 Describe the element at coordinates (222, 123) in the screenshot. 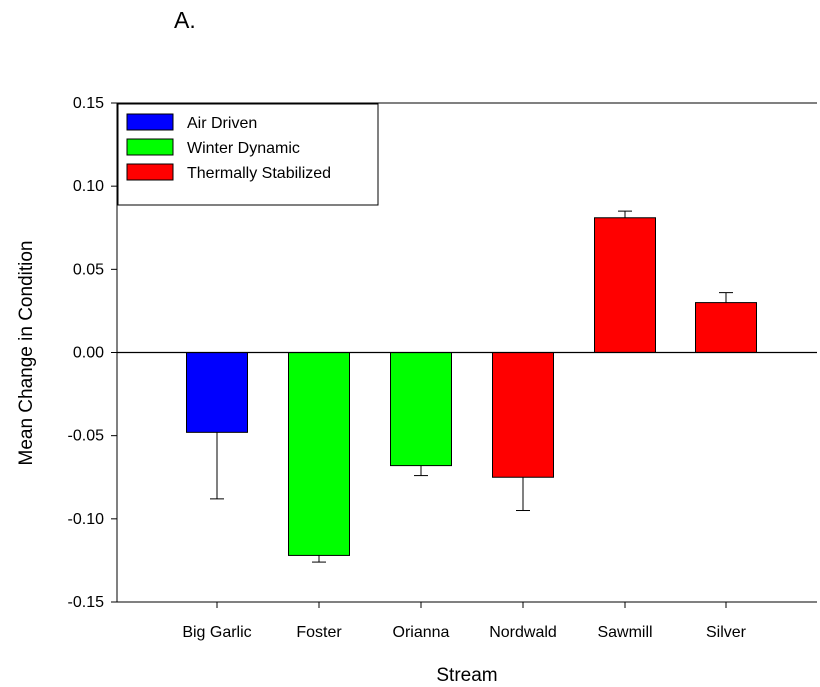

I see `legend-label: Air Driven` at that location.